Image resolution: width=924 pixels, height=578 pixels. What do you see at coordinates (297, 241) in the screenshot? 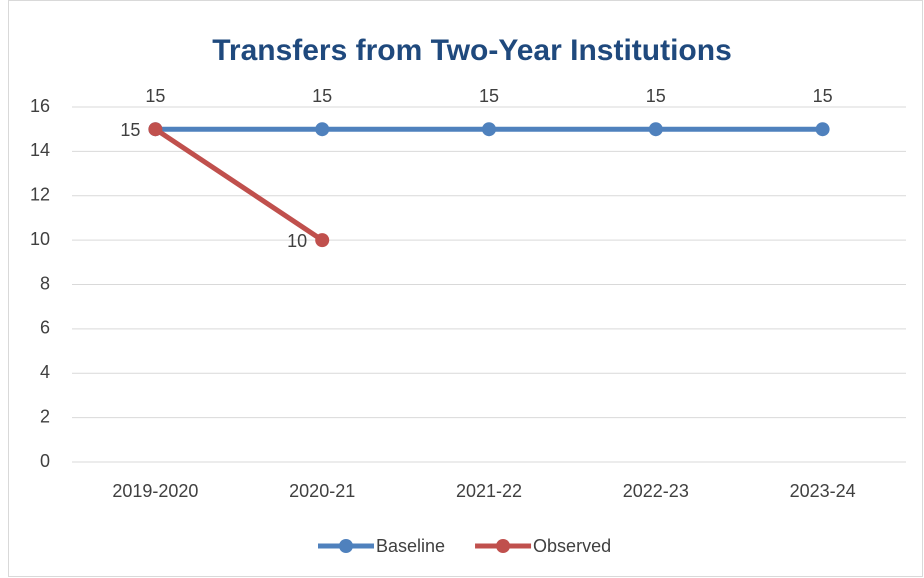
I see `data-label: 10` at bounding box center [297, 241].